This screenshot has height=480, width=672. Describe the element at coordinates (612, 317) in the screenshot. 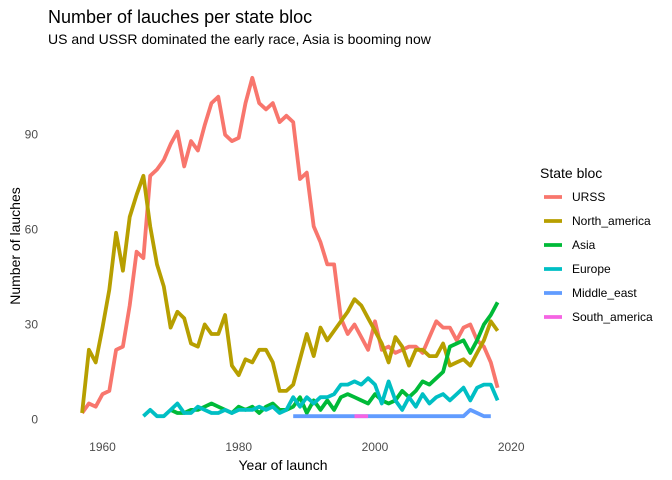

I see `legend-label: South_america` at that location.